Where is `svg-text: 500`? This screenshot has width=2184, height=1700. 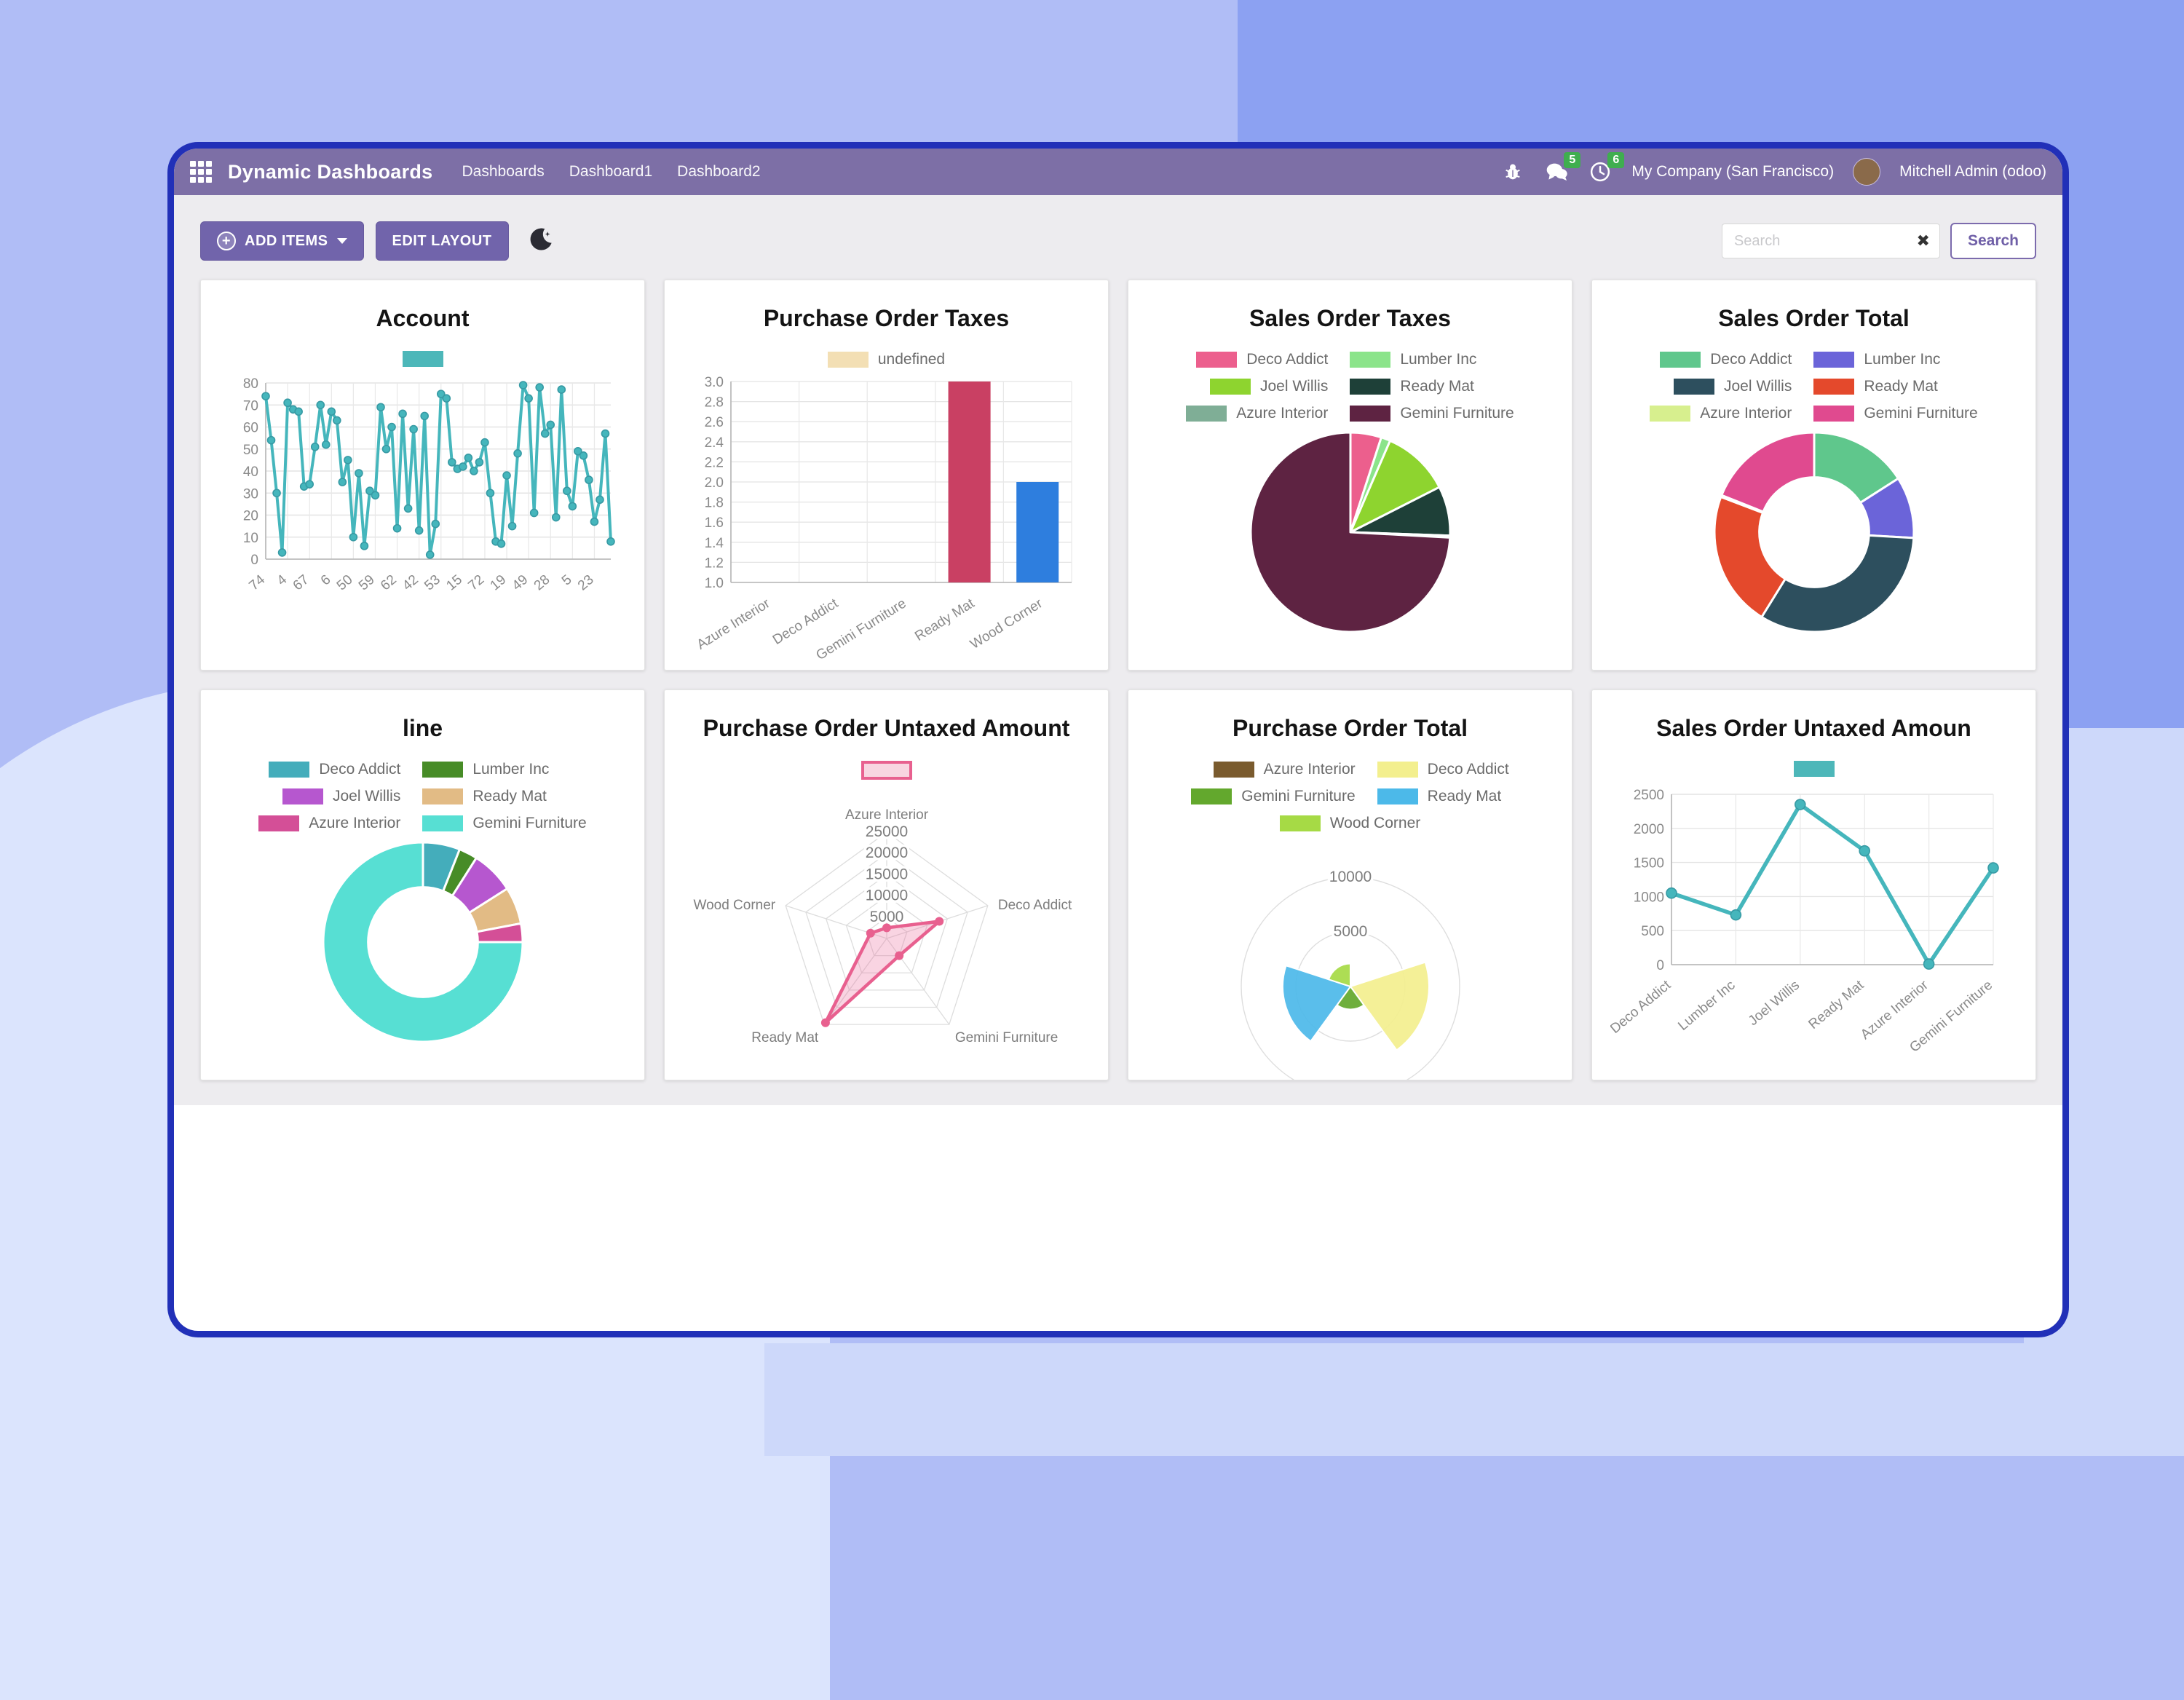 svg-text: 500 is located at coordinates (1652, 931).